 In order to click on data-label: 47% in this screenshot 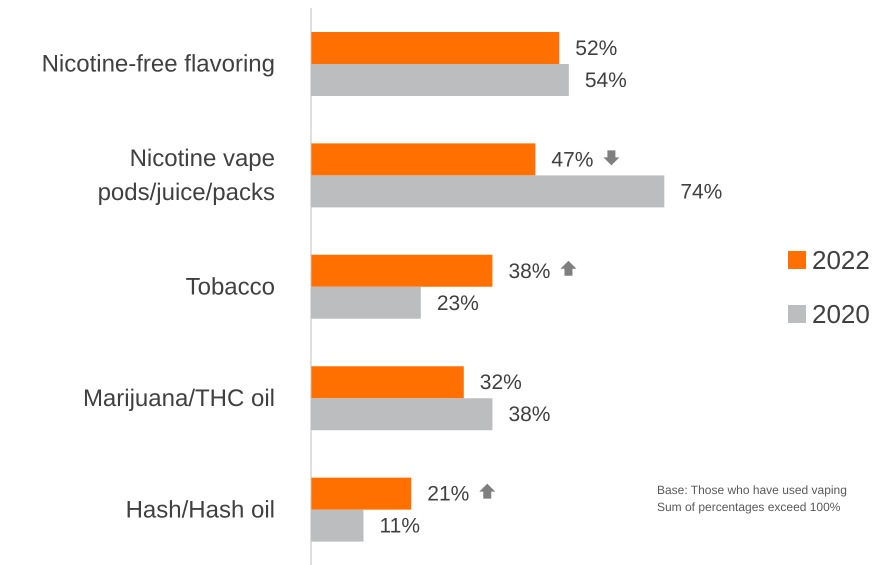, I will do `click(572, 160)`.